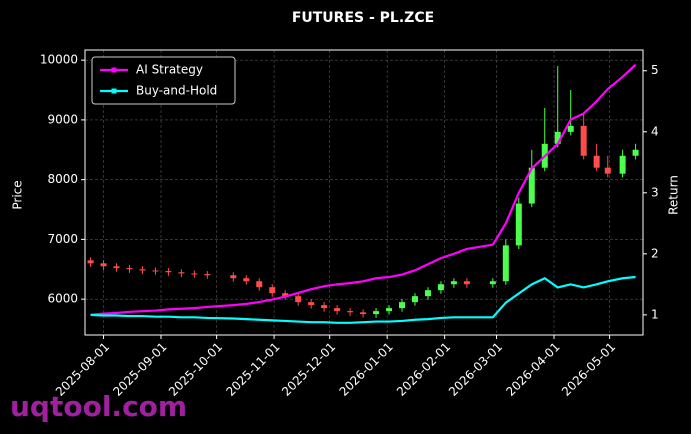  Describe the element at coordinates (655, 192) in the screenshot. I see `y2-tick-label: 3` at that location.